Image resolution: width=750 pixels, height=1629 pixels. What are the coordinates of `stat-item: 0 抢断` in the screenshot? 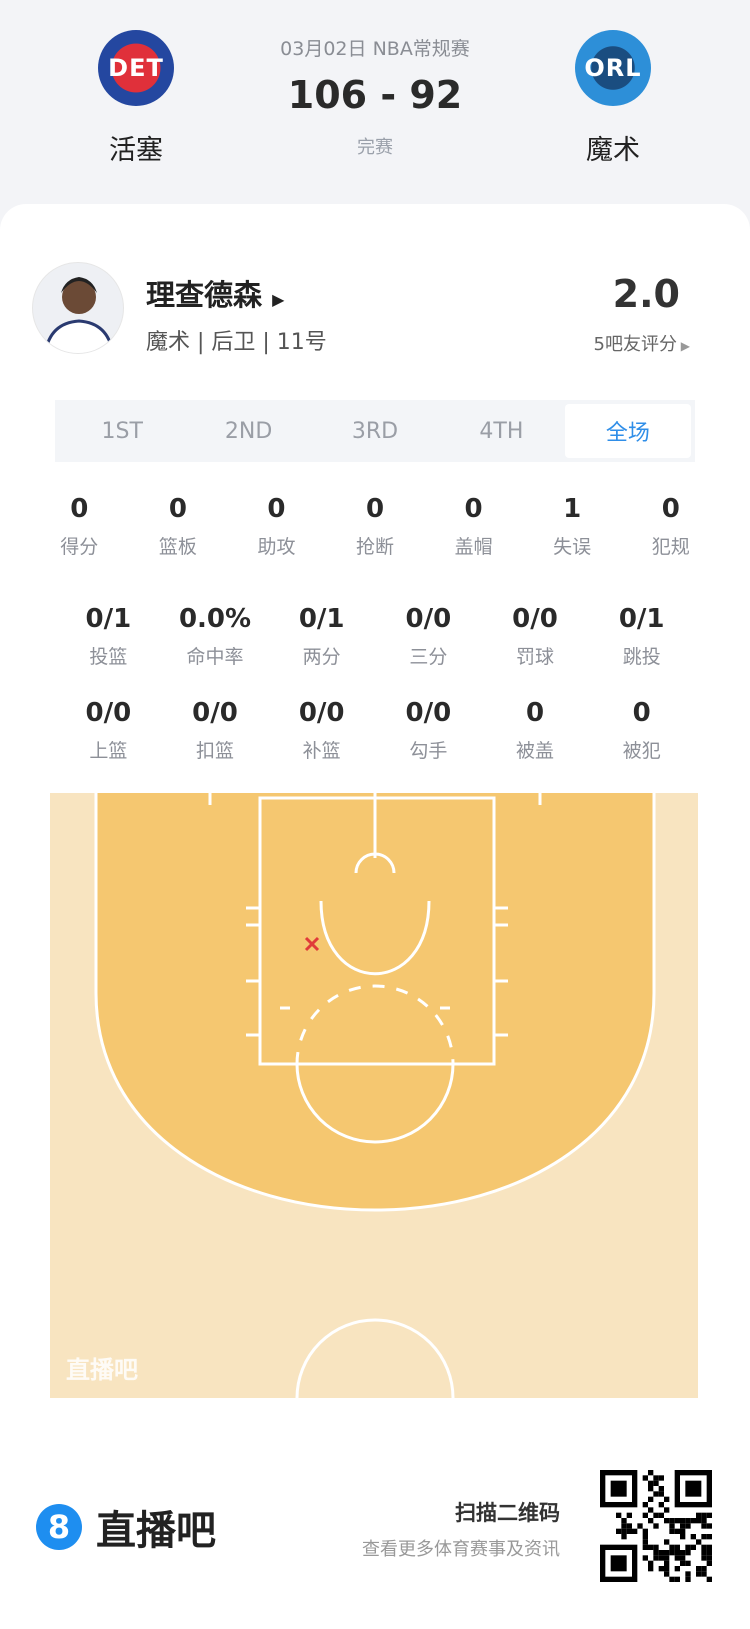 It's located at (375, 526).